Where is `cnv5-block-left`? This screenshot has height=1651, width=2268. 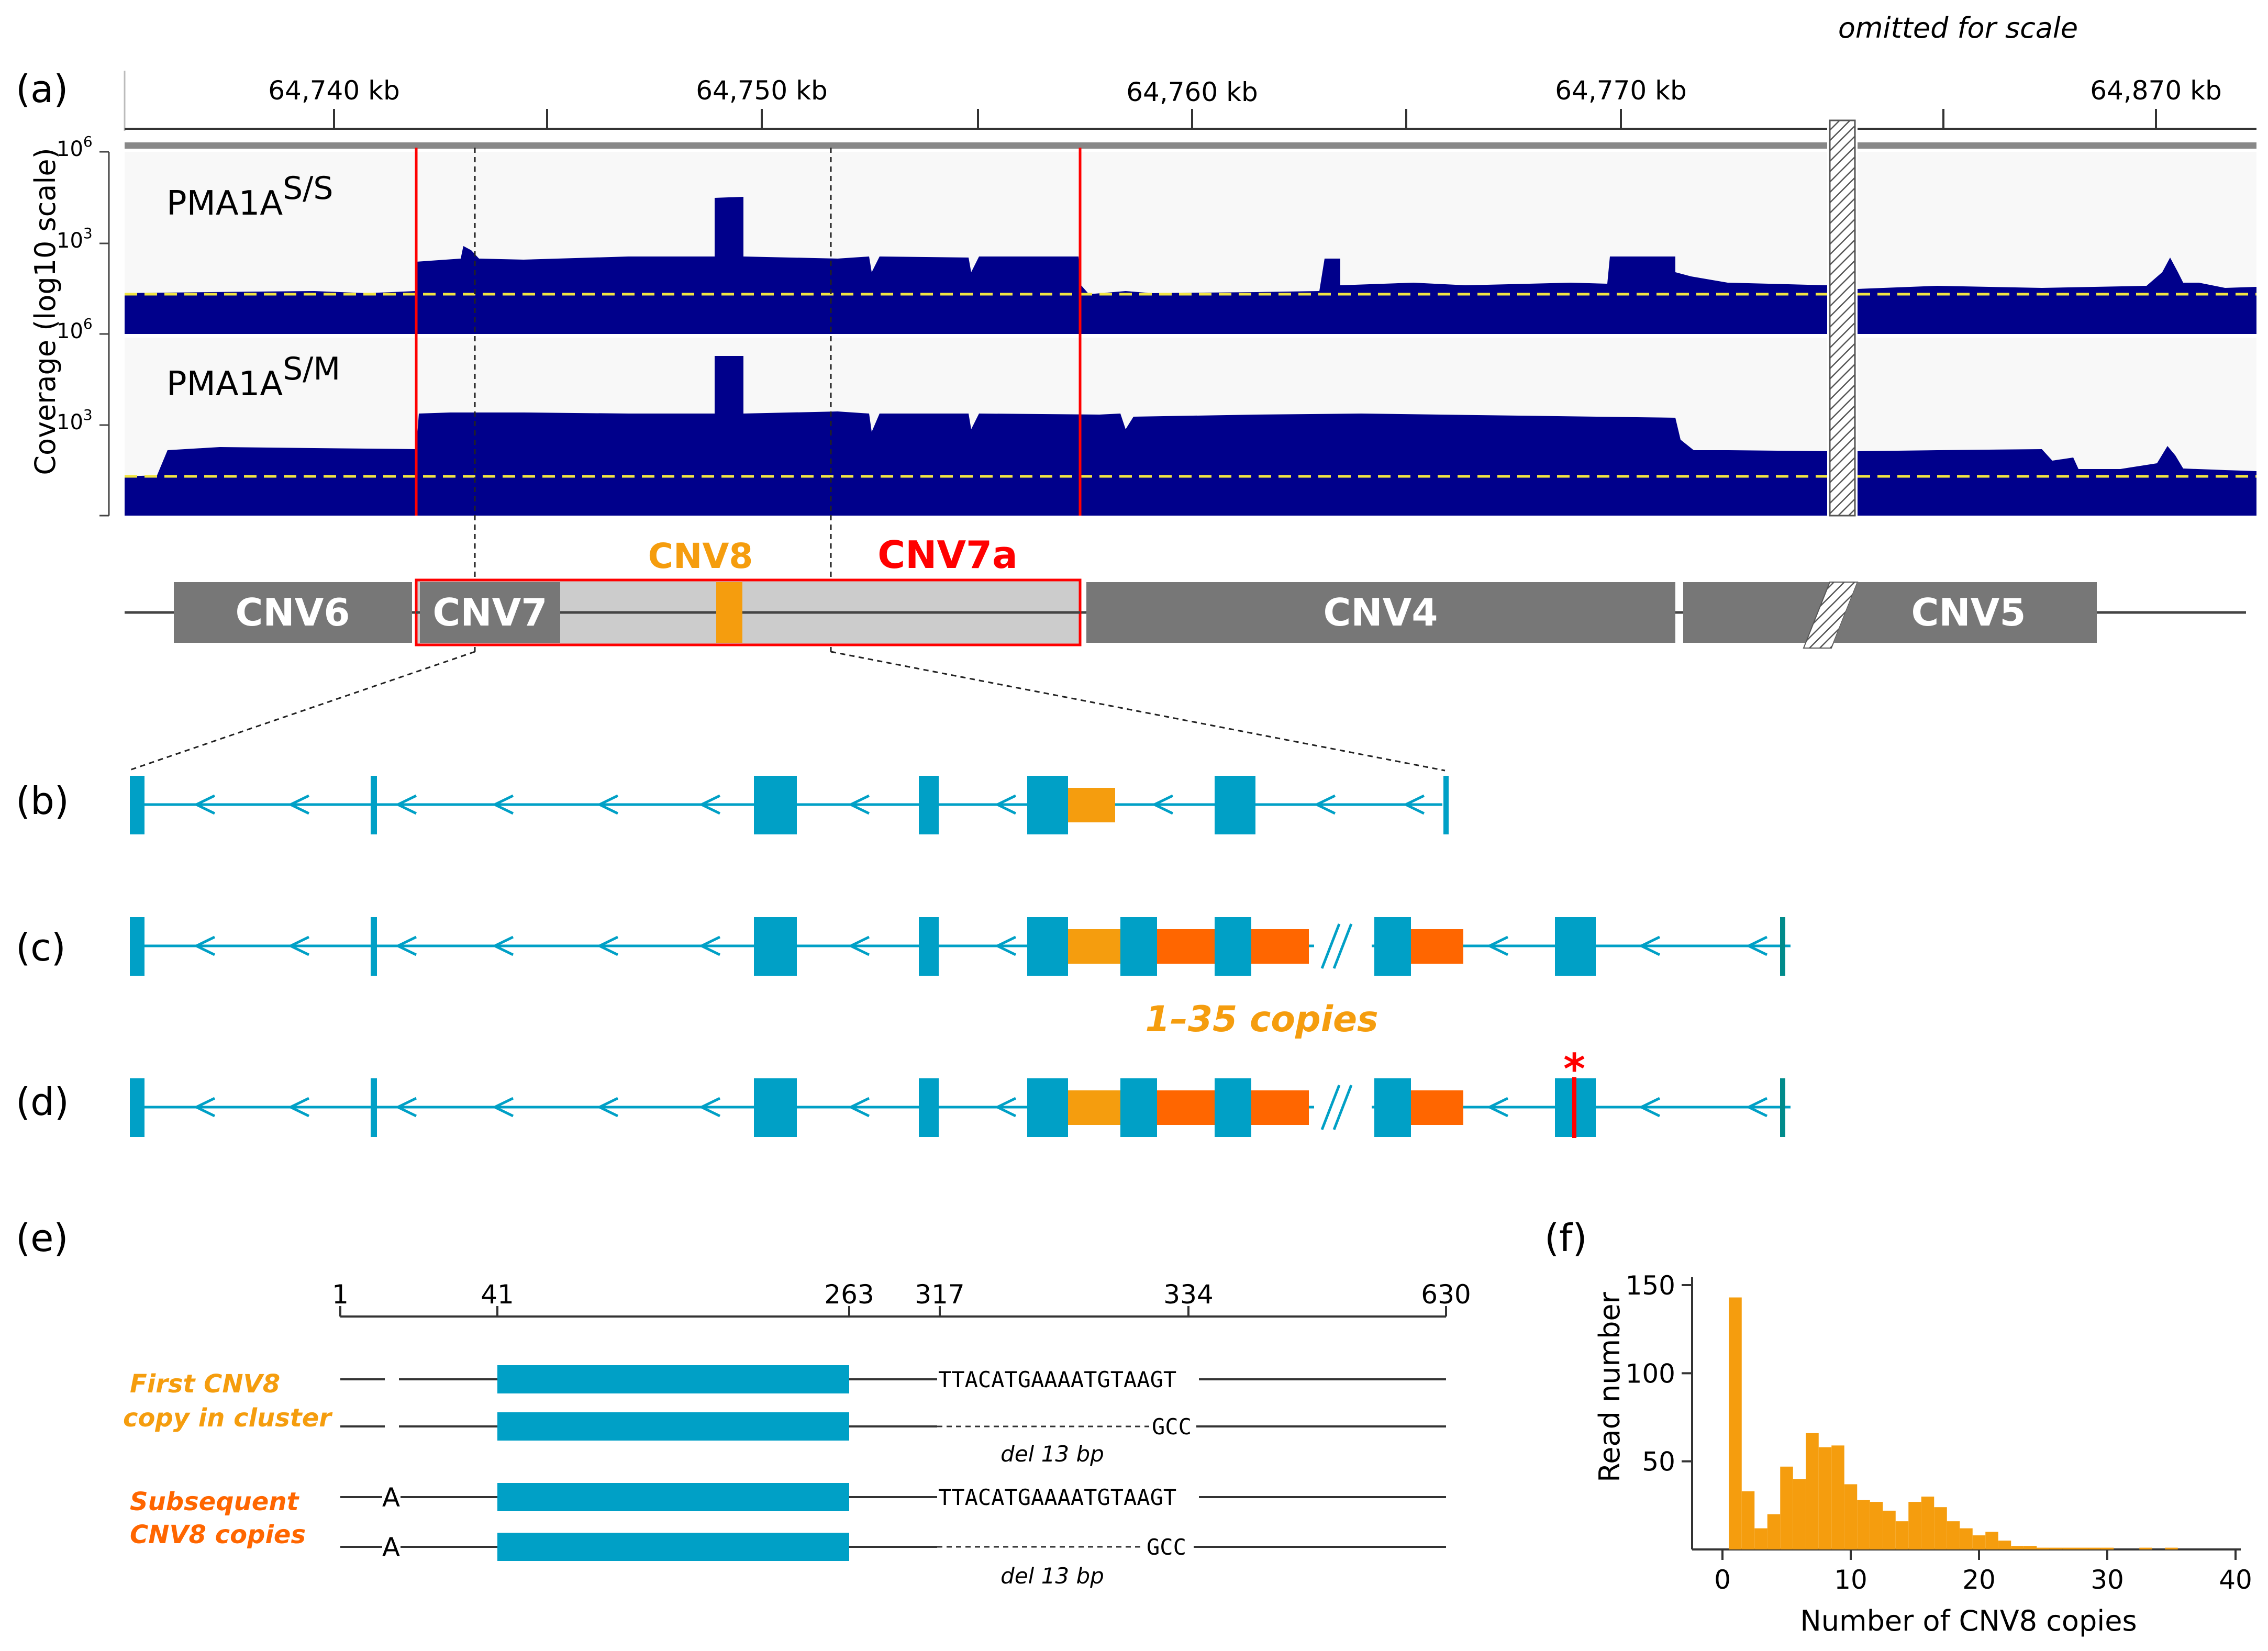 cnv5-block-left is located at coordinates (1756, 613).